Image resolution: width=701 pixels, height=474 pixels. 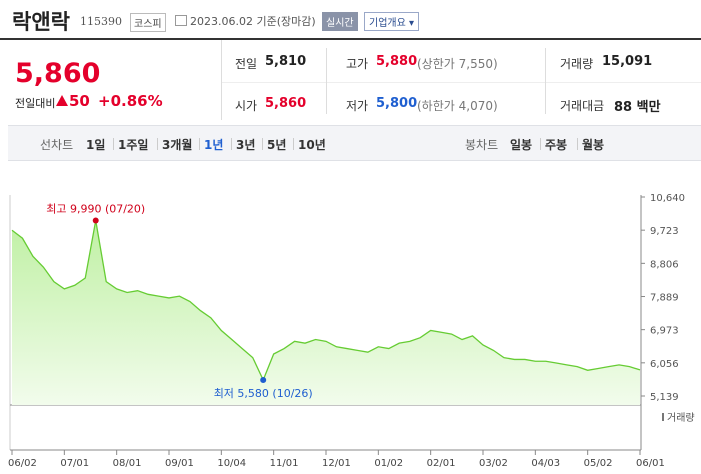 What do you see at coordinates (95, 220) in the screenshot?
I see `max-marker` at bounding box center [95, 220].